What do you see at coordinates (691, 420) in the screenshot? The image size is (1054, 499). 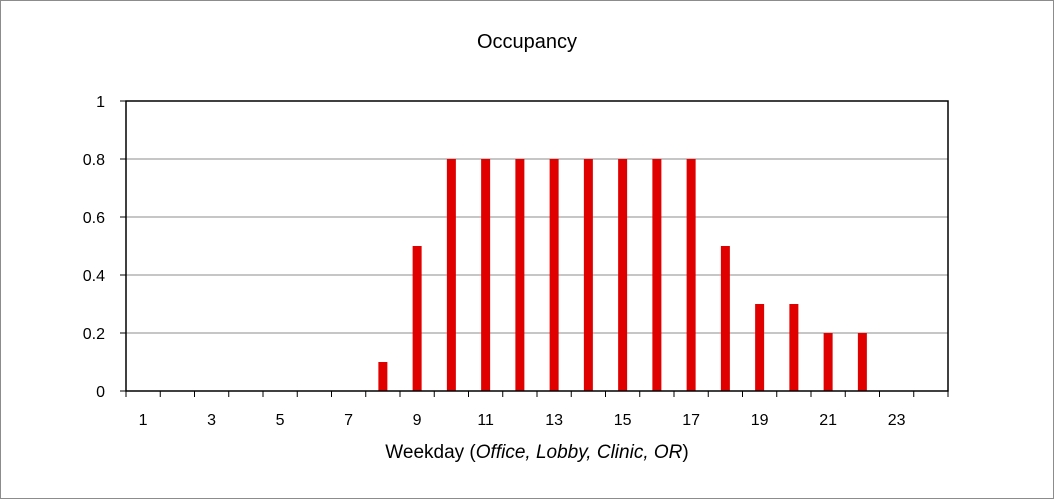 I see `x-tick-label: 17` at bounding box center [691, 420].